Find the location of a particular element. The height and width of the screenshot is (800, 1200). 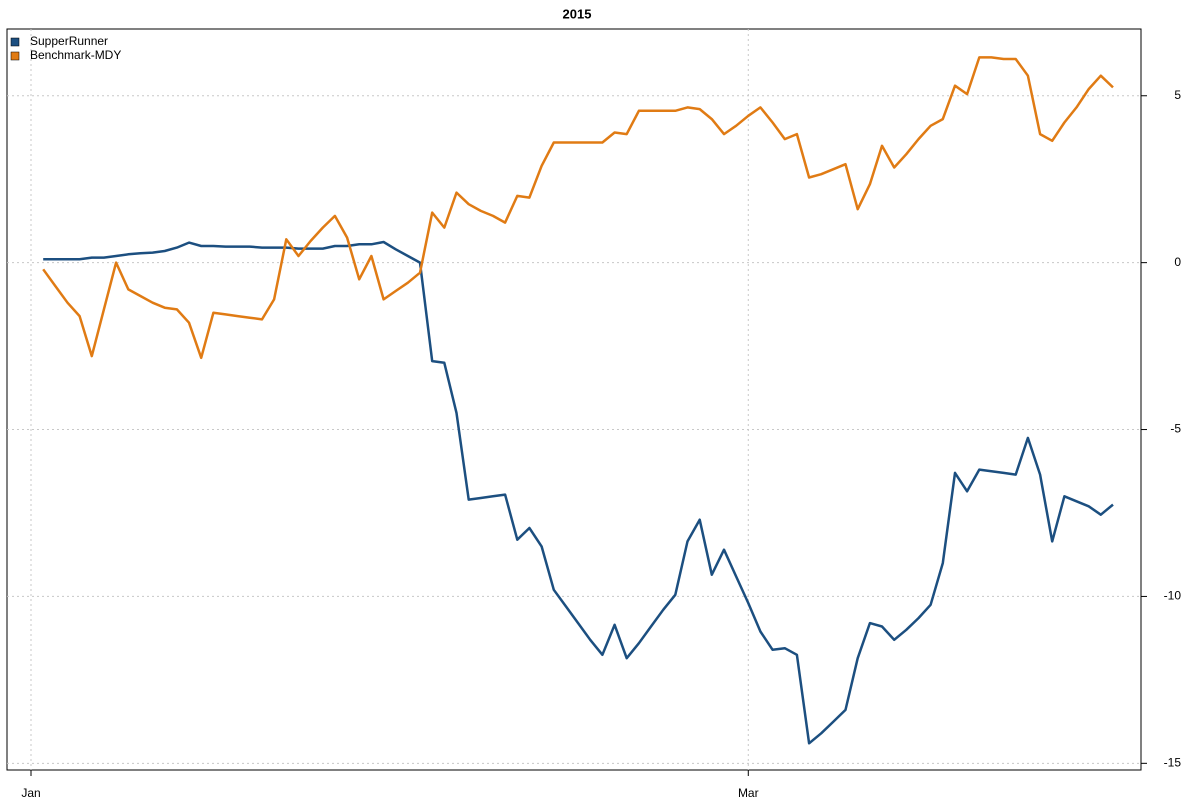

legend-label: SupperRunner is located at coordinates (69, 41).